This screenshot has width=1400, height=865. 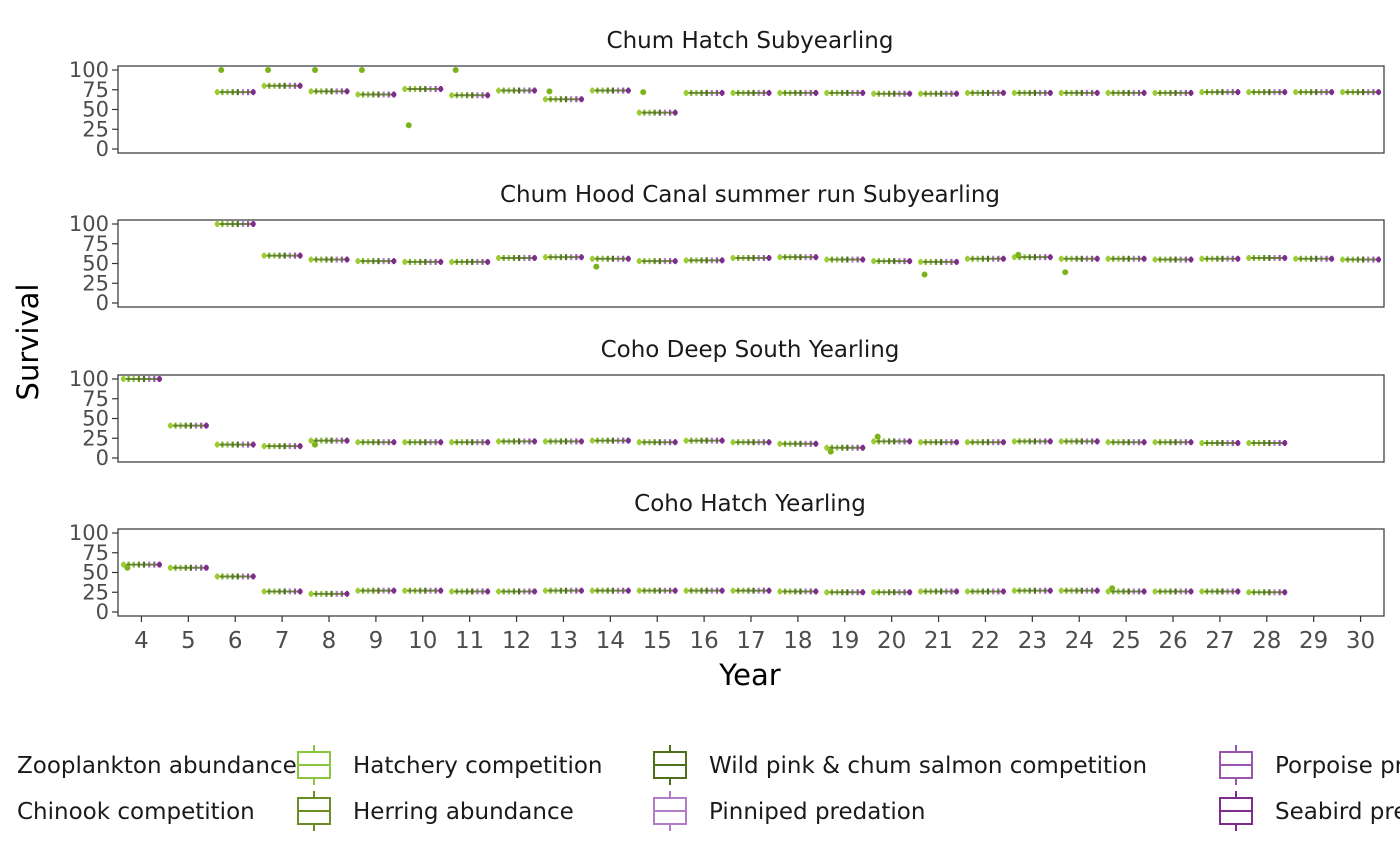 I want to click on x-tick-label: 25, so click(x=1125, y=641).